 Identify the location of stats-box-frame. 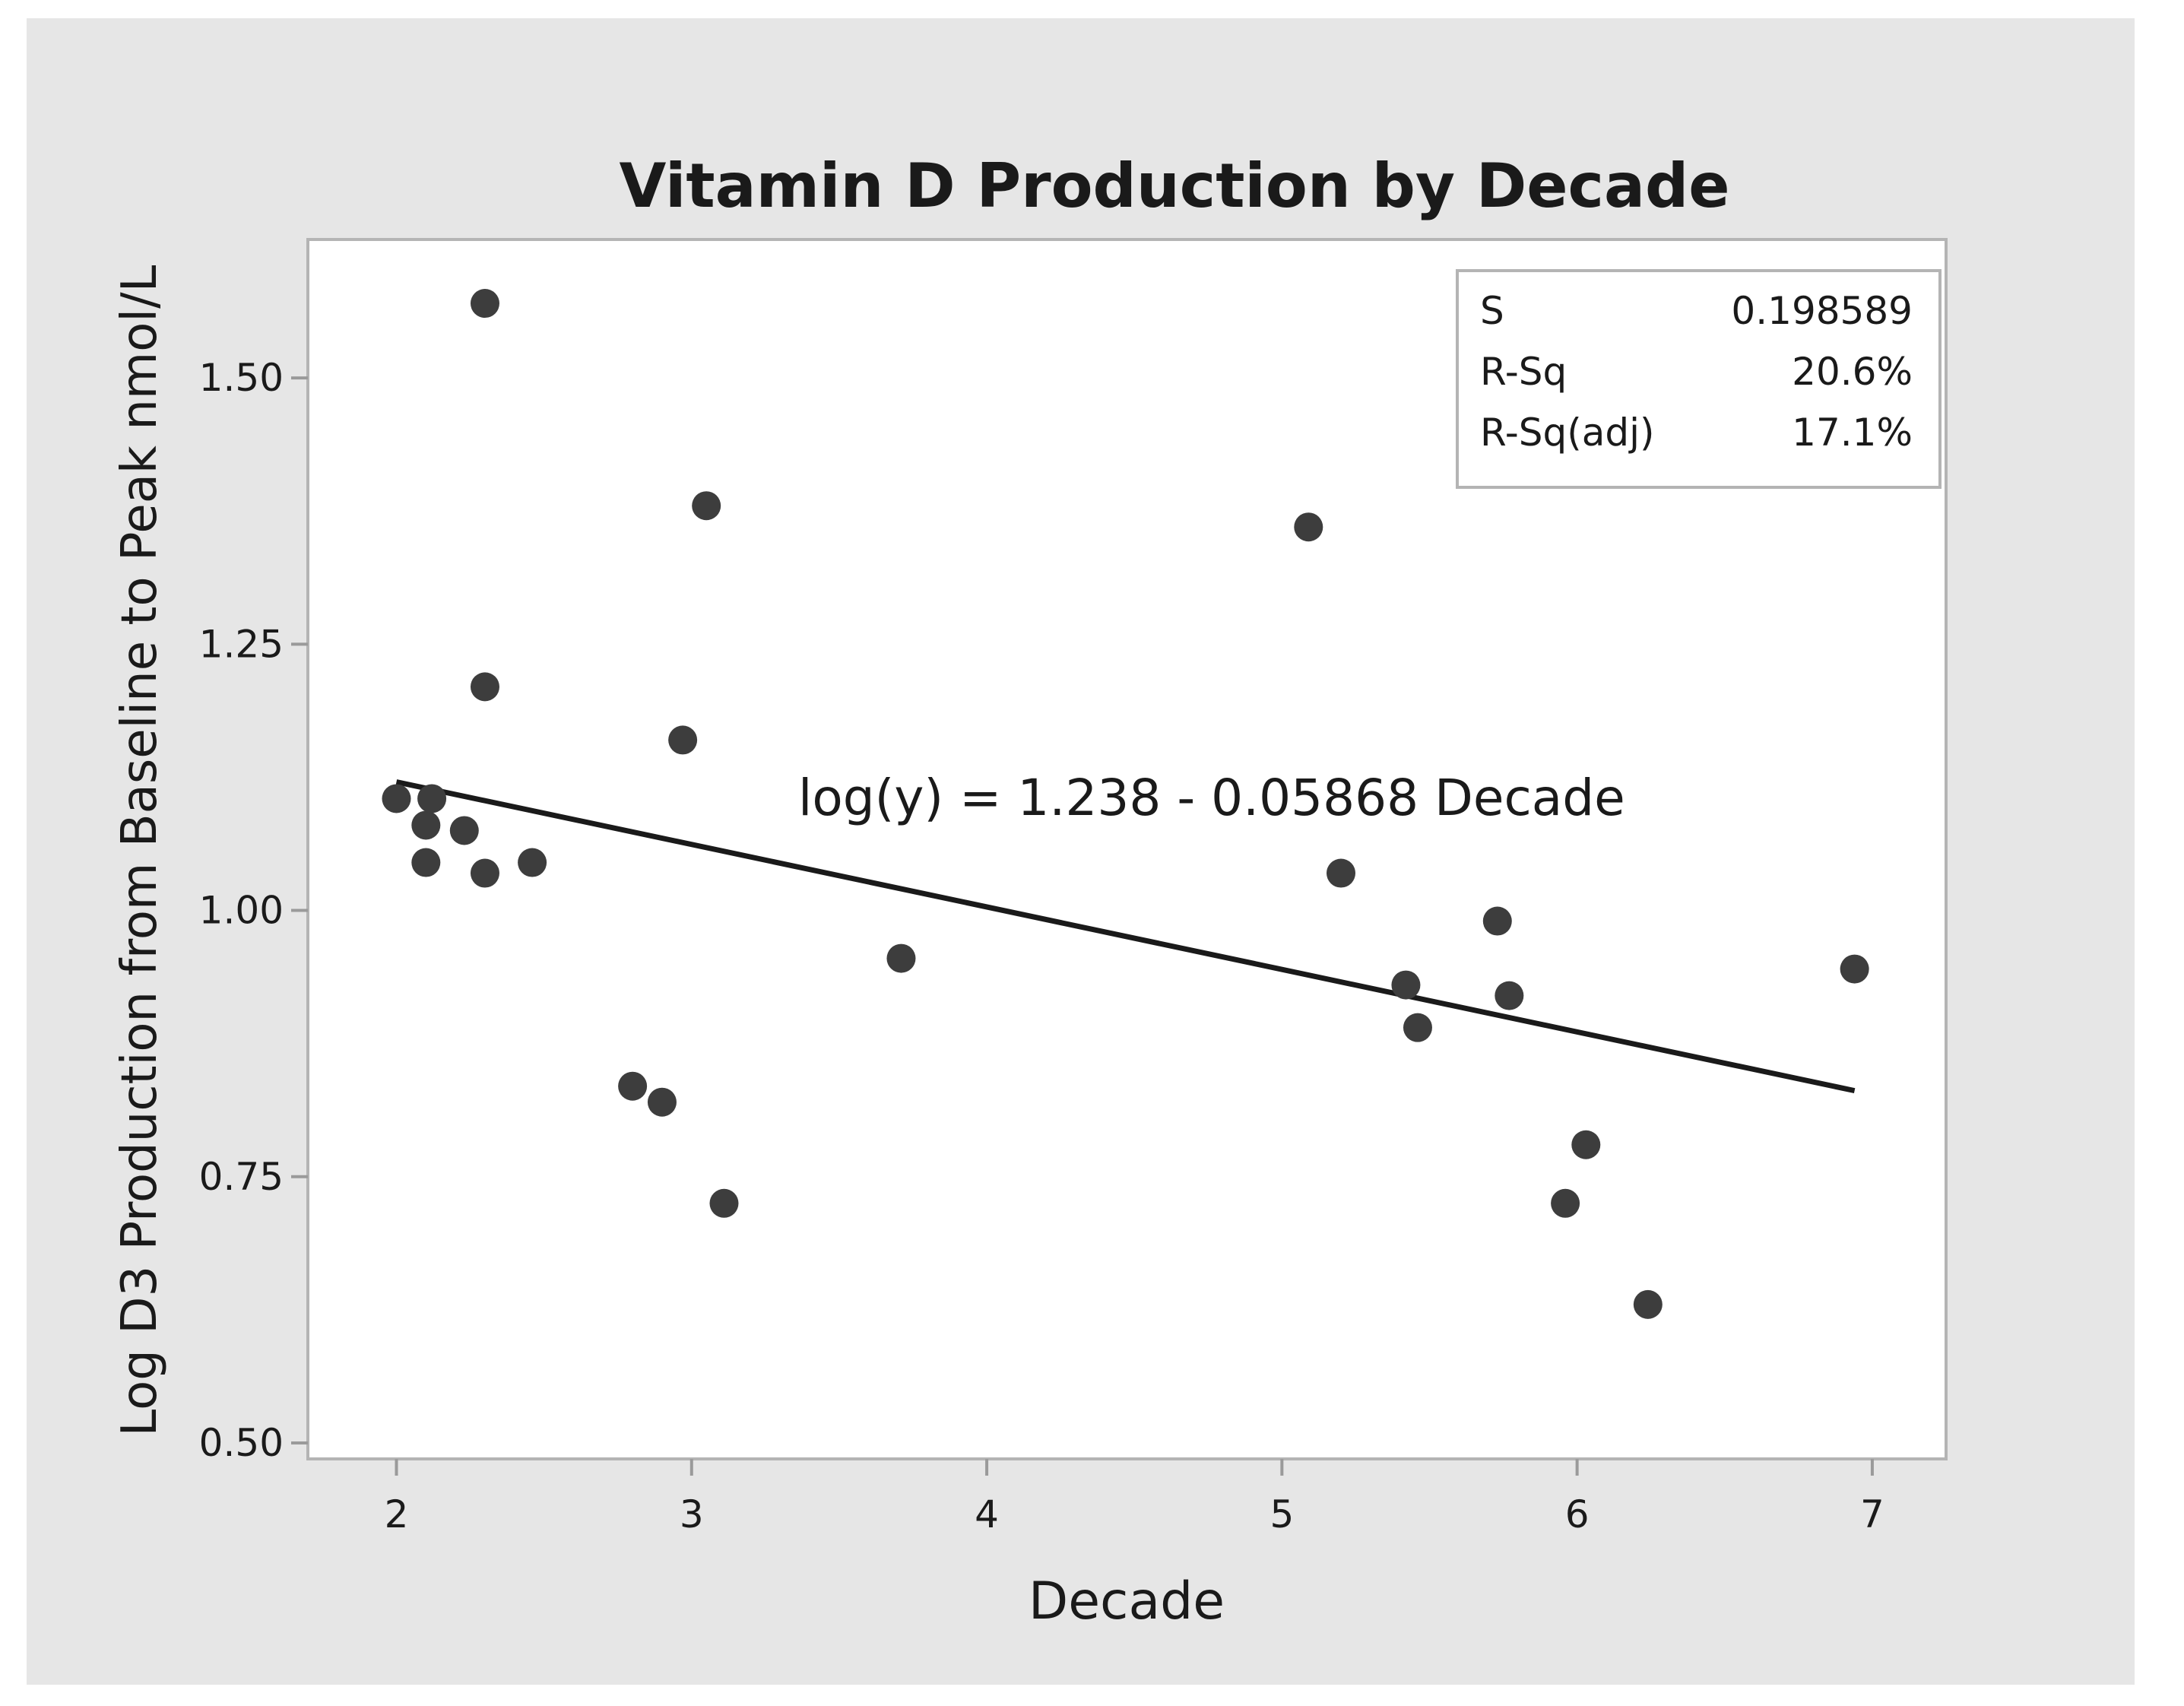
(1699, 379).